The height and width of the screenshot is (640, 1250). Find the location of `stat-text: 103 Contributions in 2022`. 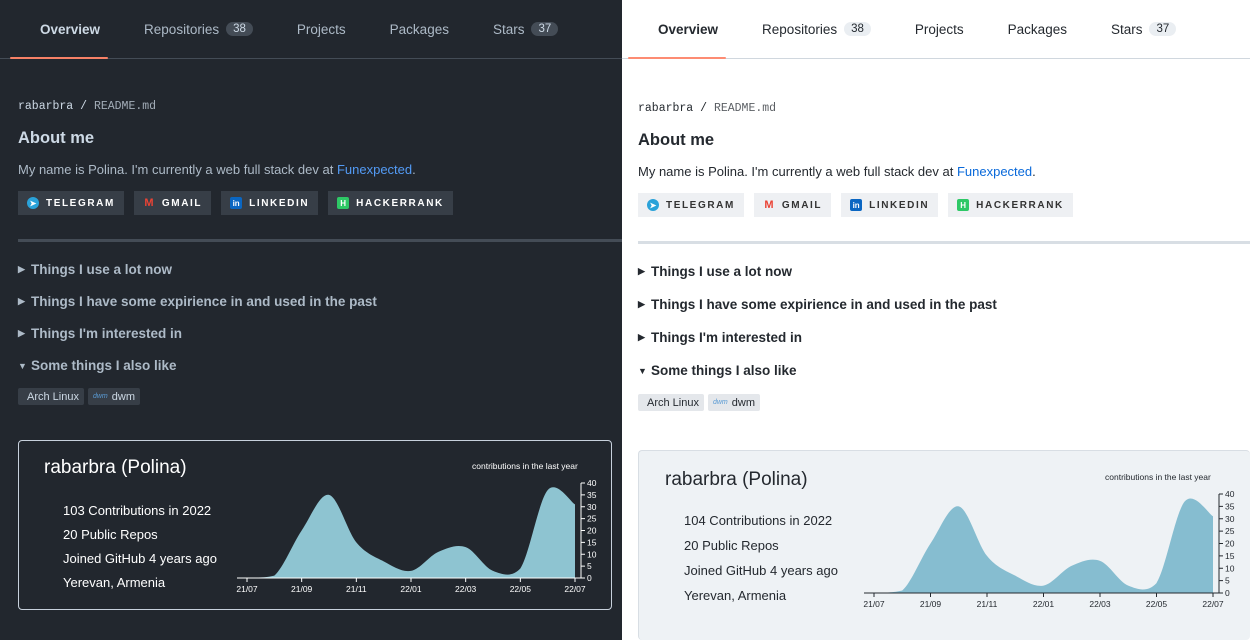

stat-text: 103 Contributions in 2022 is located at coordinates (137, 510).